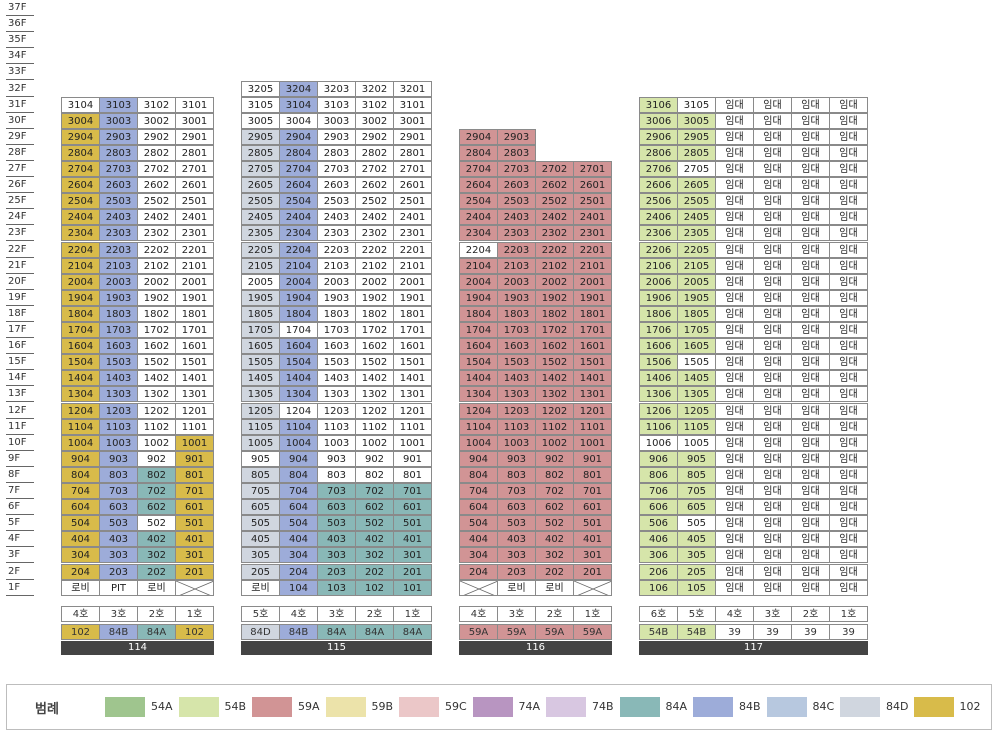 The width and height of the screenshot is (998, 732). I want to click on building-name-bar: 114, so click(137, 648).